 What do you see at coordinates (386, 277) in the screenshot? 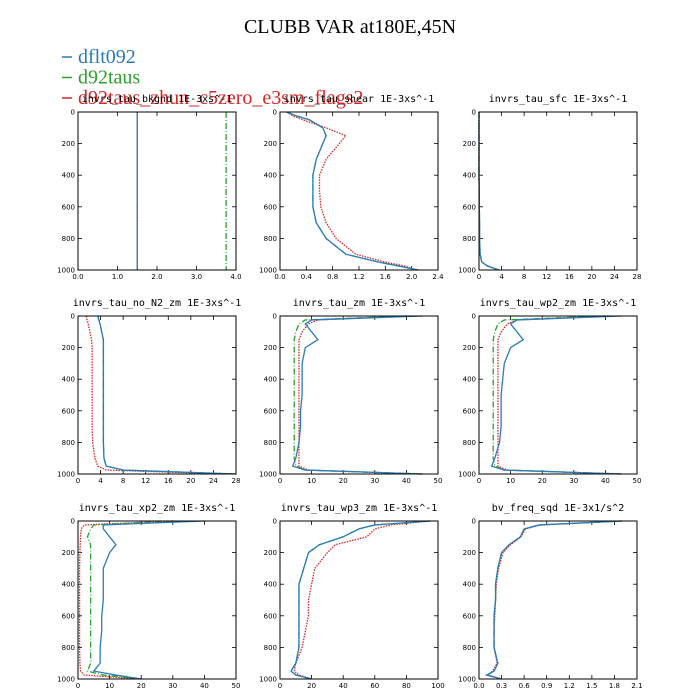
I see `x-tick-label: 1.6` at bounding box center [386, 277].